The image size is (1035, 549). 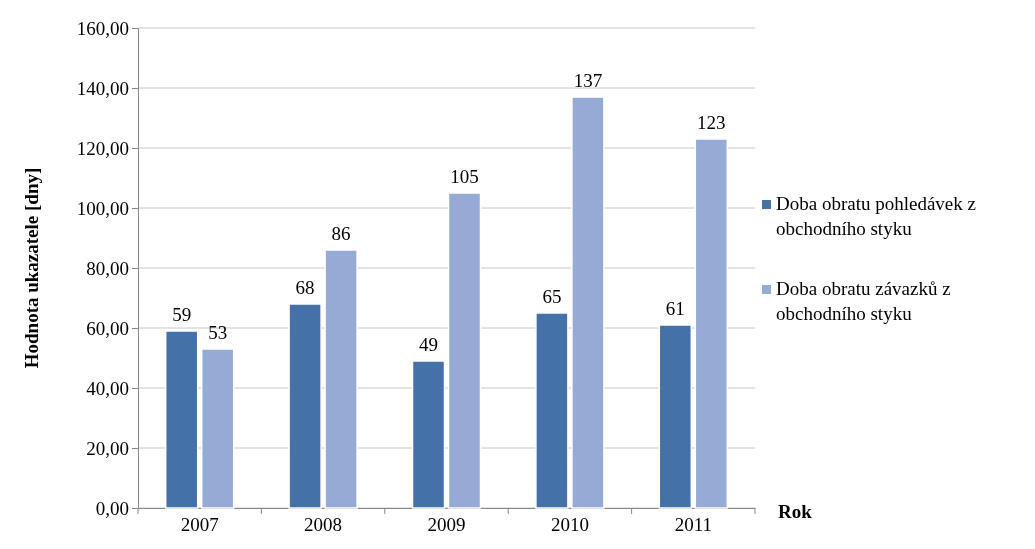 What do you see at coordinates (341, 233) in the screenshot?
I see `data-label: 86` at bounding box center [341, 233].